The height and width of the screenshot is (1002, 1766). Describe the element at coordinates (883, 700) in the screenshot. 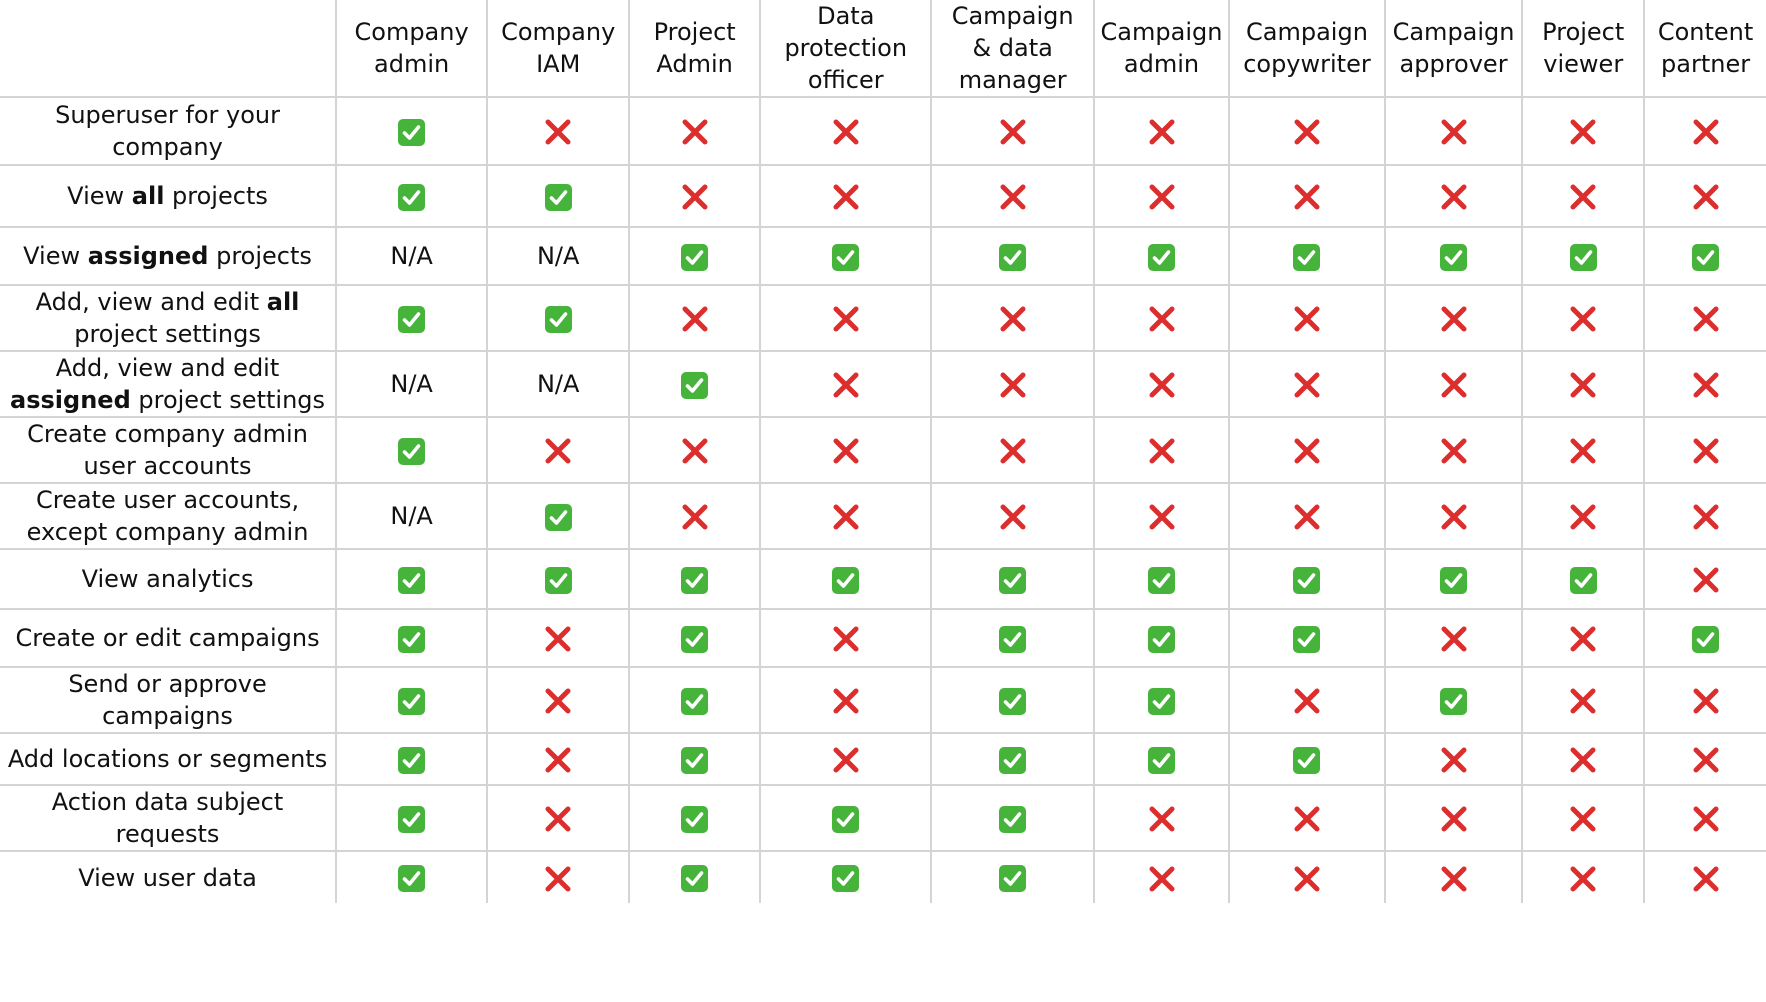

I see `table-row: Send or approve campaigns` at that location.